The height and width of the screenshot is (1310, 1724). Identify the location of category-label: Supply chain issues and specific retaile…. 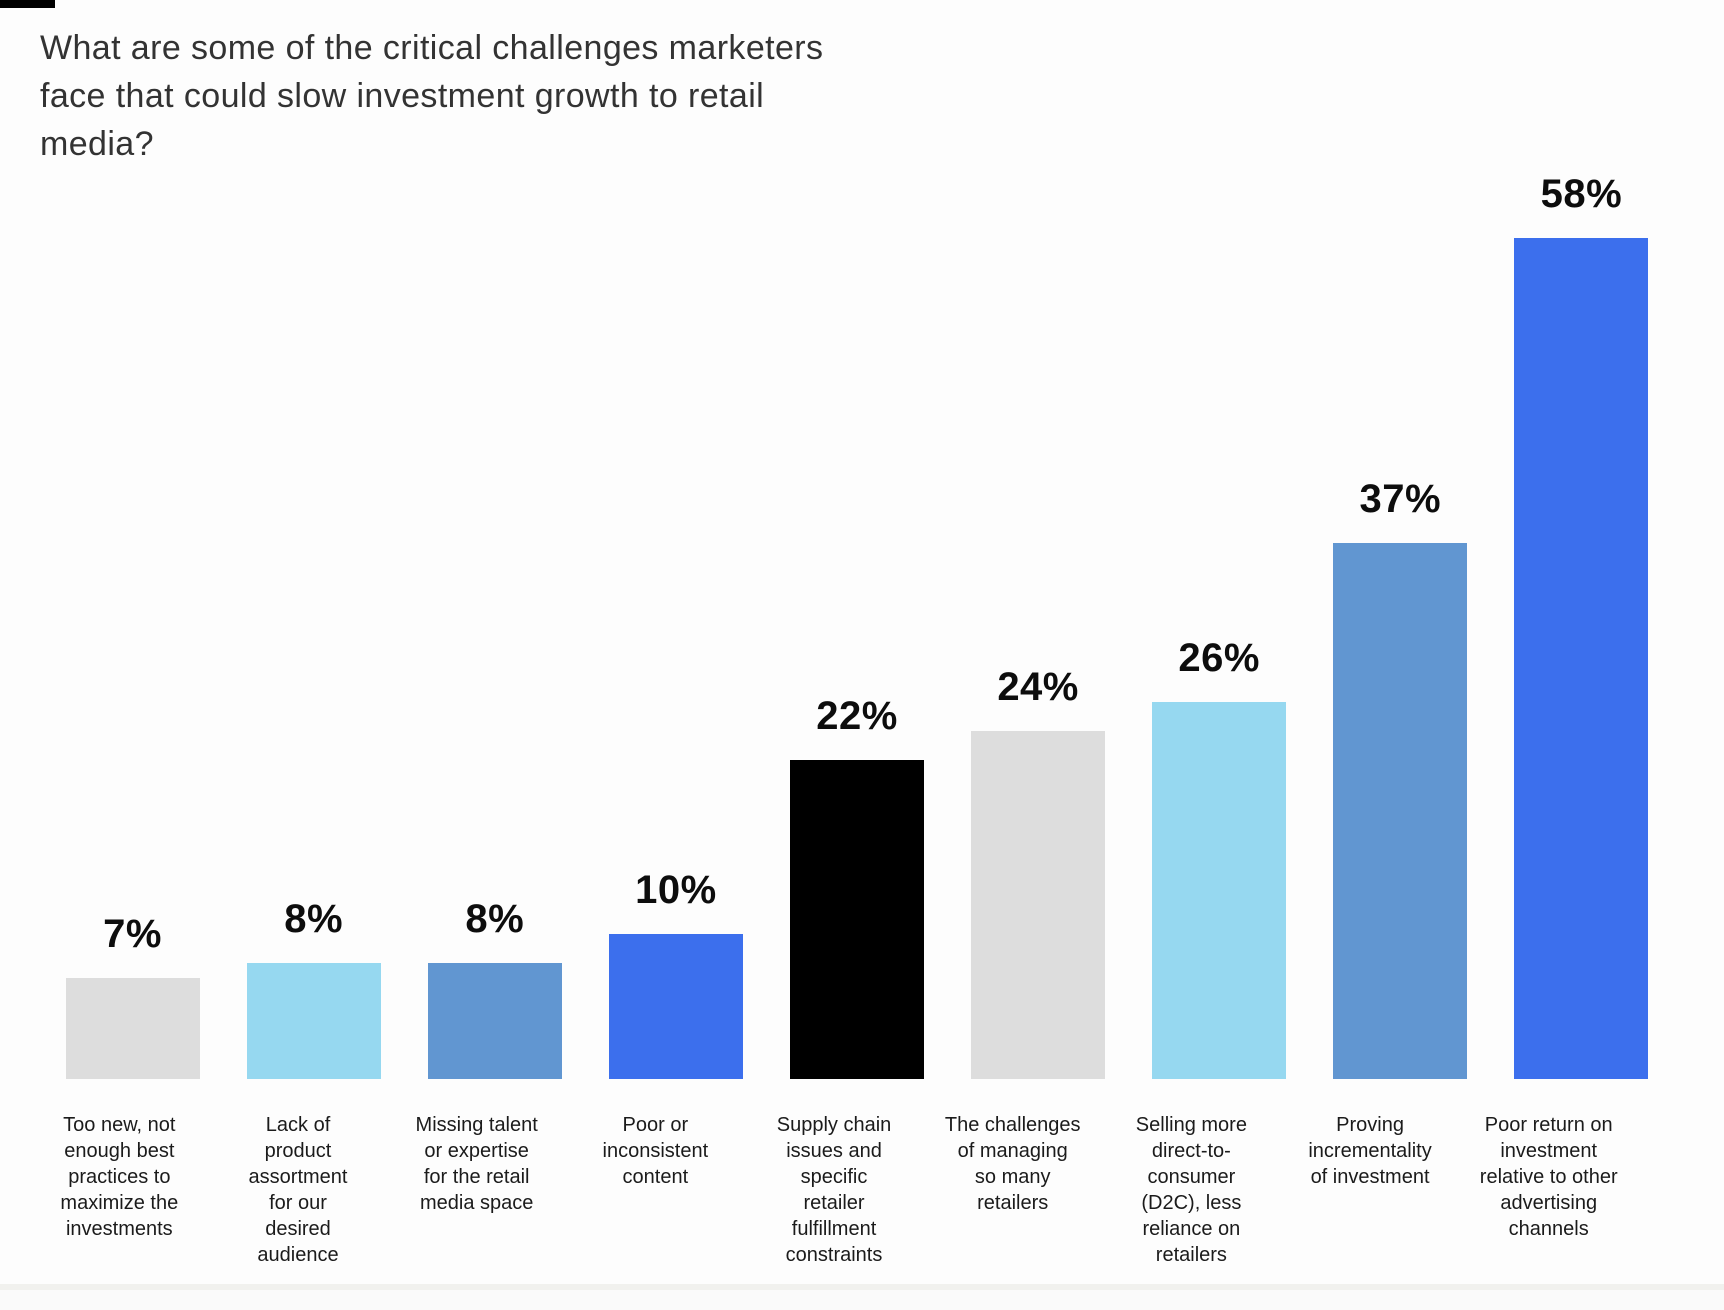
(834, 1190).